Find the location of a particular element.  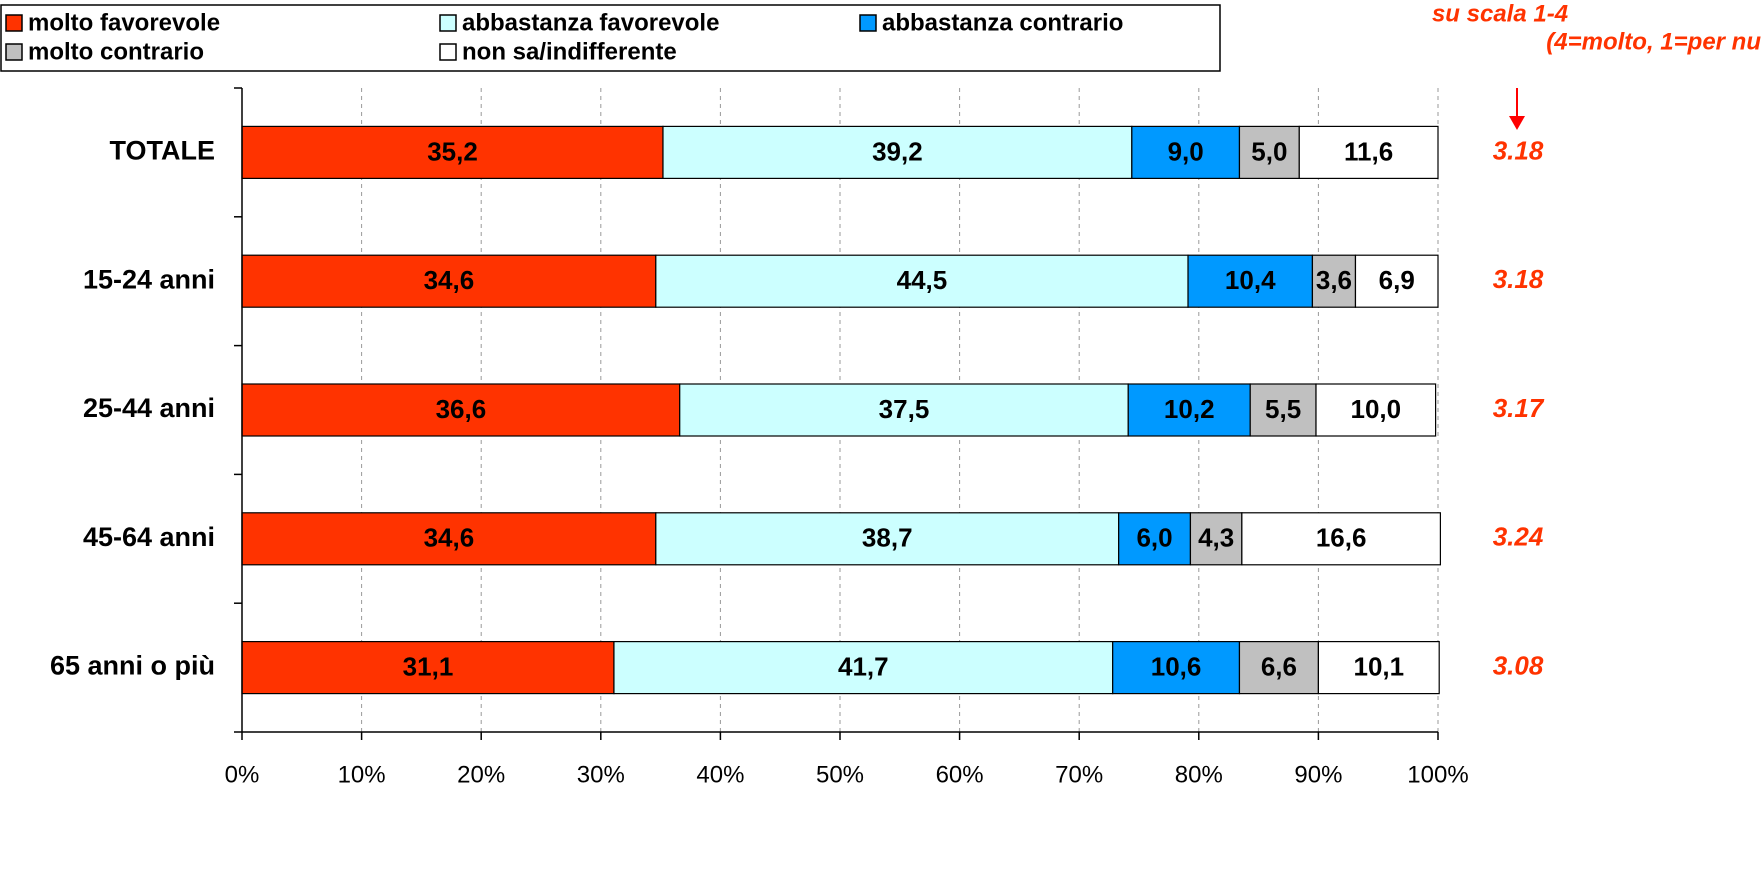

legend-label: non sa/indifferente is located at coordinates (569, 51).